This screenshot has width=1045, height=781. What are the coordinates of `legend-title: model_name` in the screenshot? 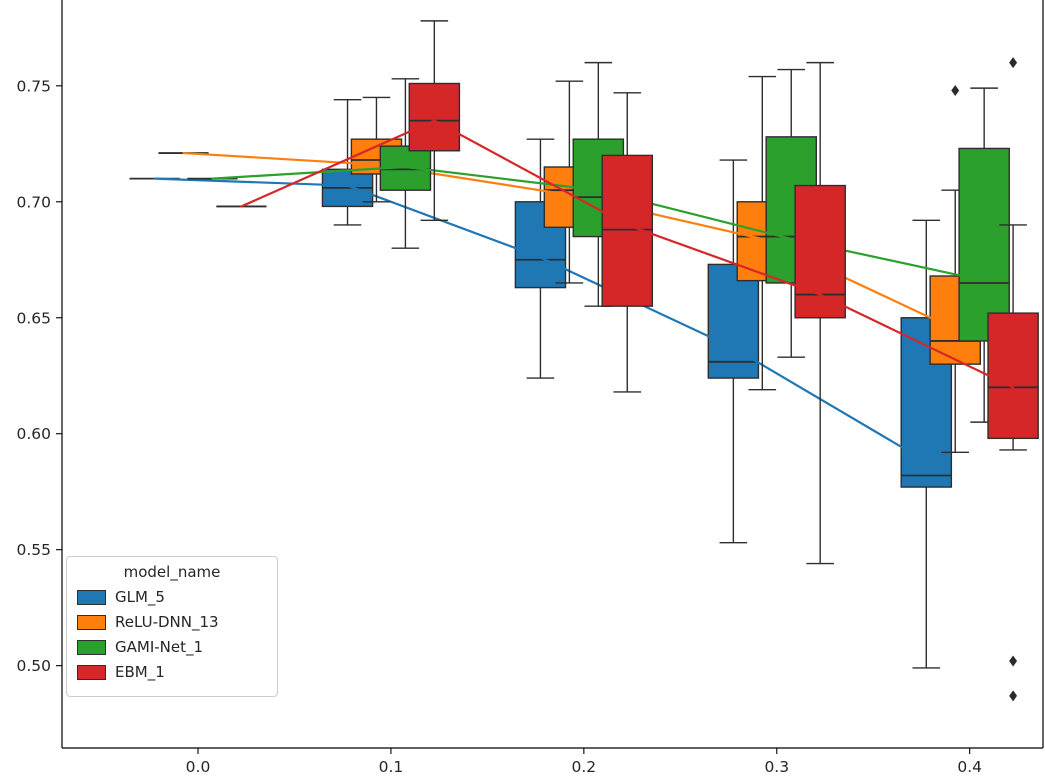 It's located at (172, 572).